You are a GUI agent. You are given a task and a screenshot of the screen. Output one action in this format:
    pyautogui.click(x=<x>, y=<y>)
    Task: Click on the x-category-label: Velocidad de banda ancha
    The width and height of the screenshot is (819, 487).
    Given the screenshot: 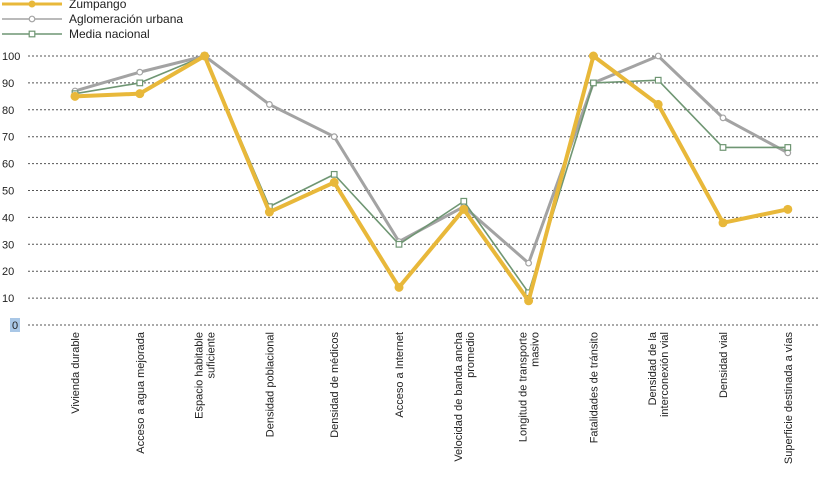 What is the action you would take?
    pyautogui.click(x=459, y=396)
    